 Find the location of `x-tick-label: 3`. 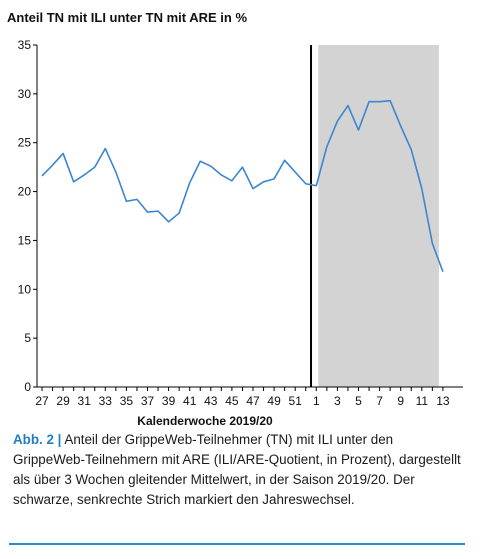

x-tick-label: 3 is located at coordinates (337, 401).